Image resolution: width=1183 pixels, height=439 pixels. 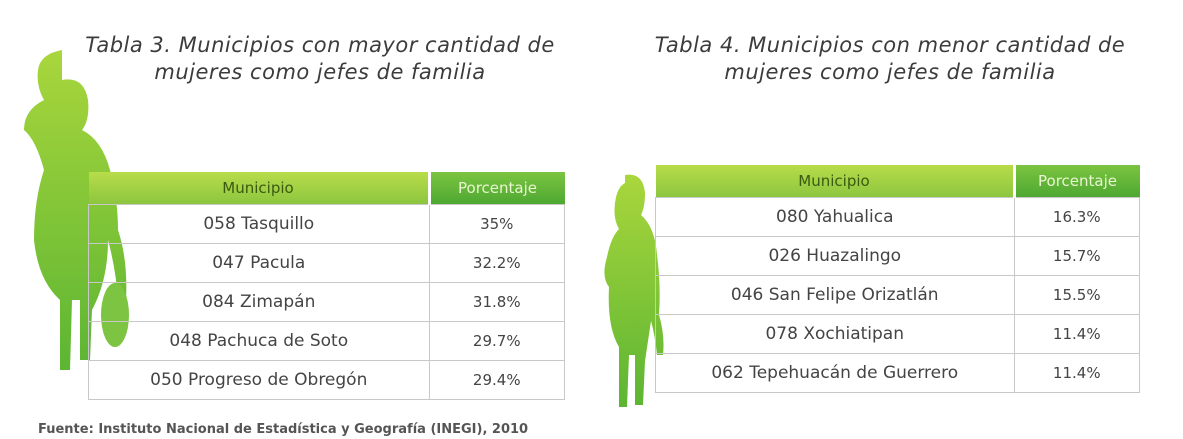 I want to click on table-row: 026 Huazalingo 15.7%, so click(x=897, y=256).